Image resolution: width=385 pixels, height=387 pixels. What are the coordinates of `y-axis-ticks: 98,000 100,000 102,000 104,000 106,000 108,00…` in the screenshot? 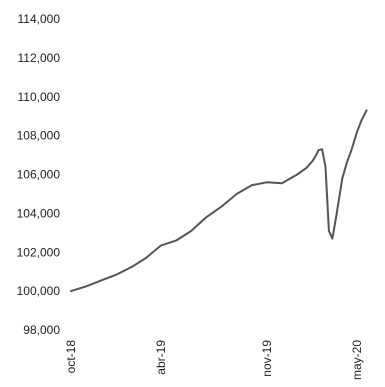 It's located at (39, 174).